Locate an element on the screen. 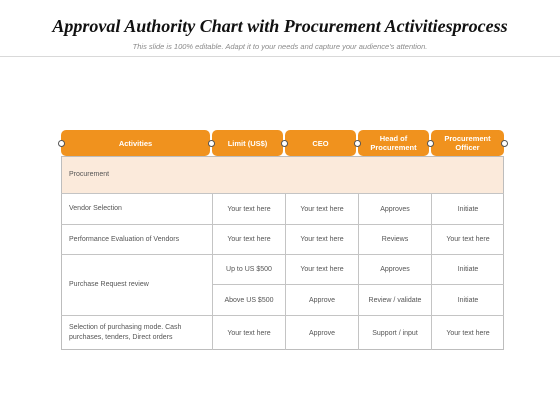  table-cell: Support / input is located at coordinates (395, 333).